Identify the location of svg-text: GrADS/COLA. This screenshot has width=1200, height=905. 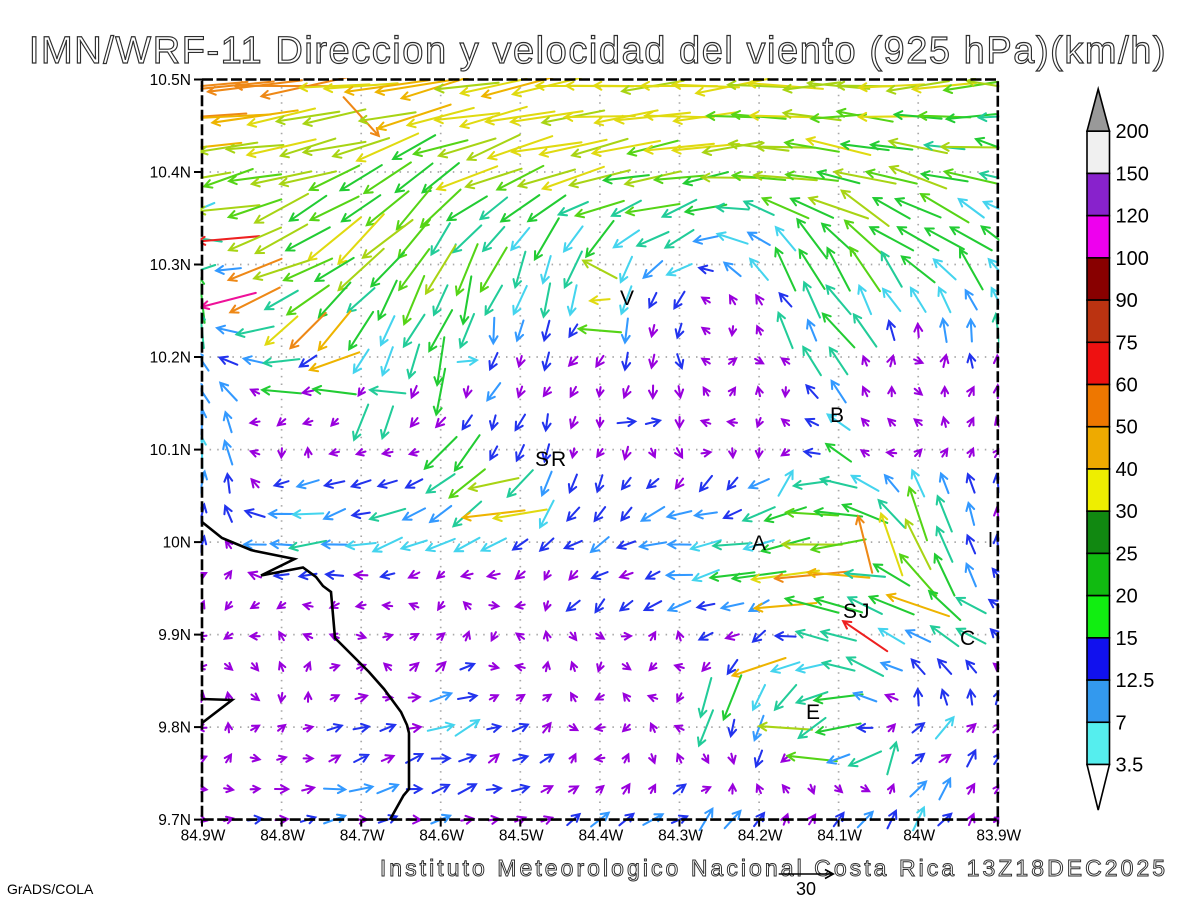
(50, 889).